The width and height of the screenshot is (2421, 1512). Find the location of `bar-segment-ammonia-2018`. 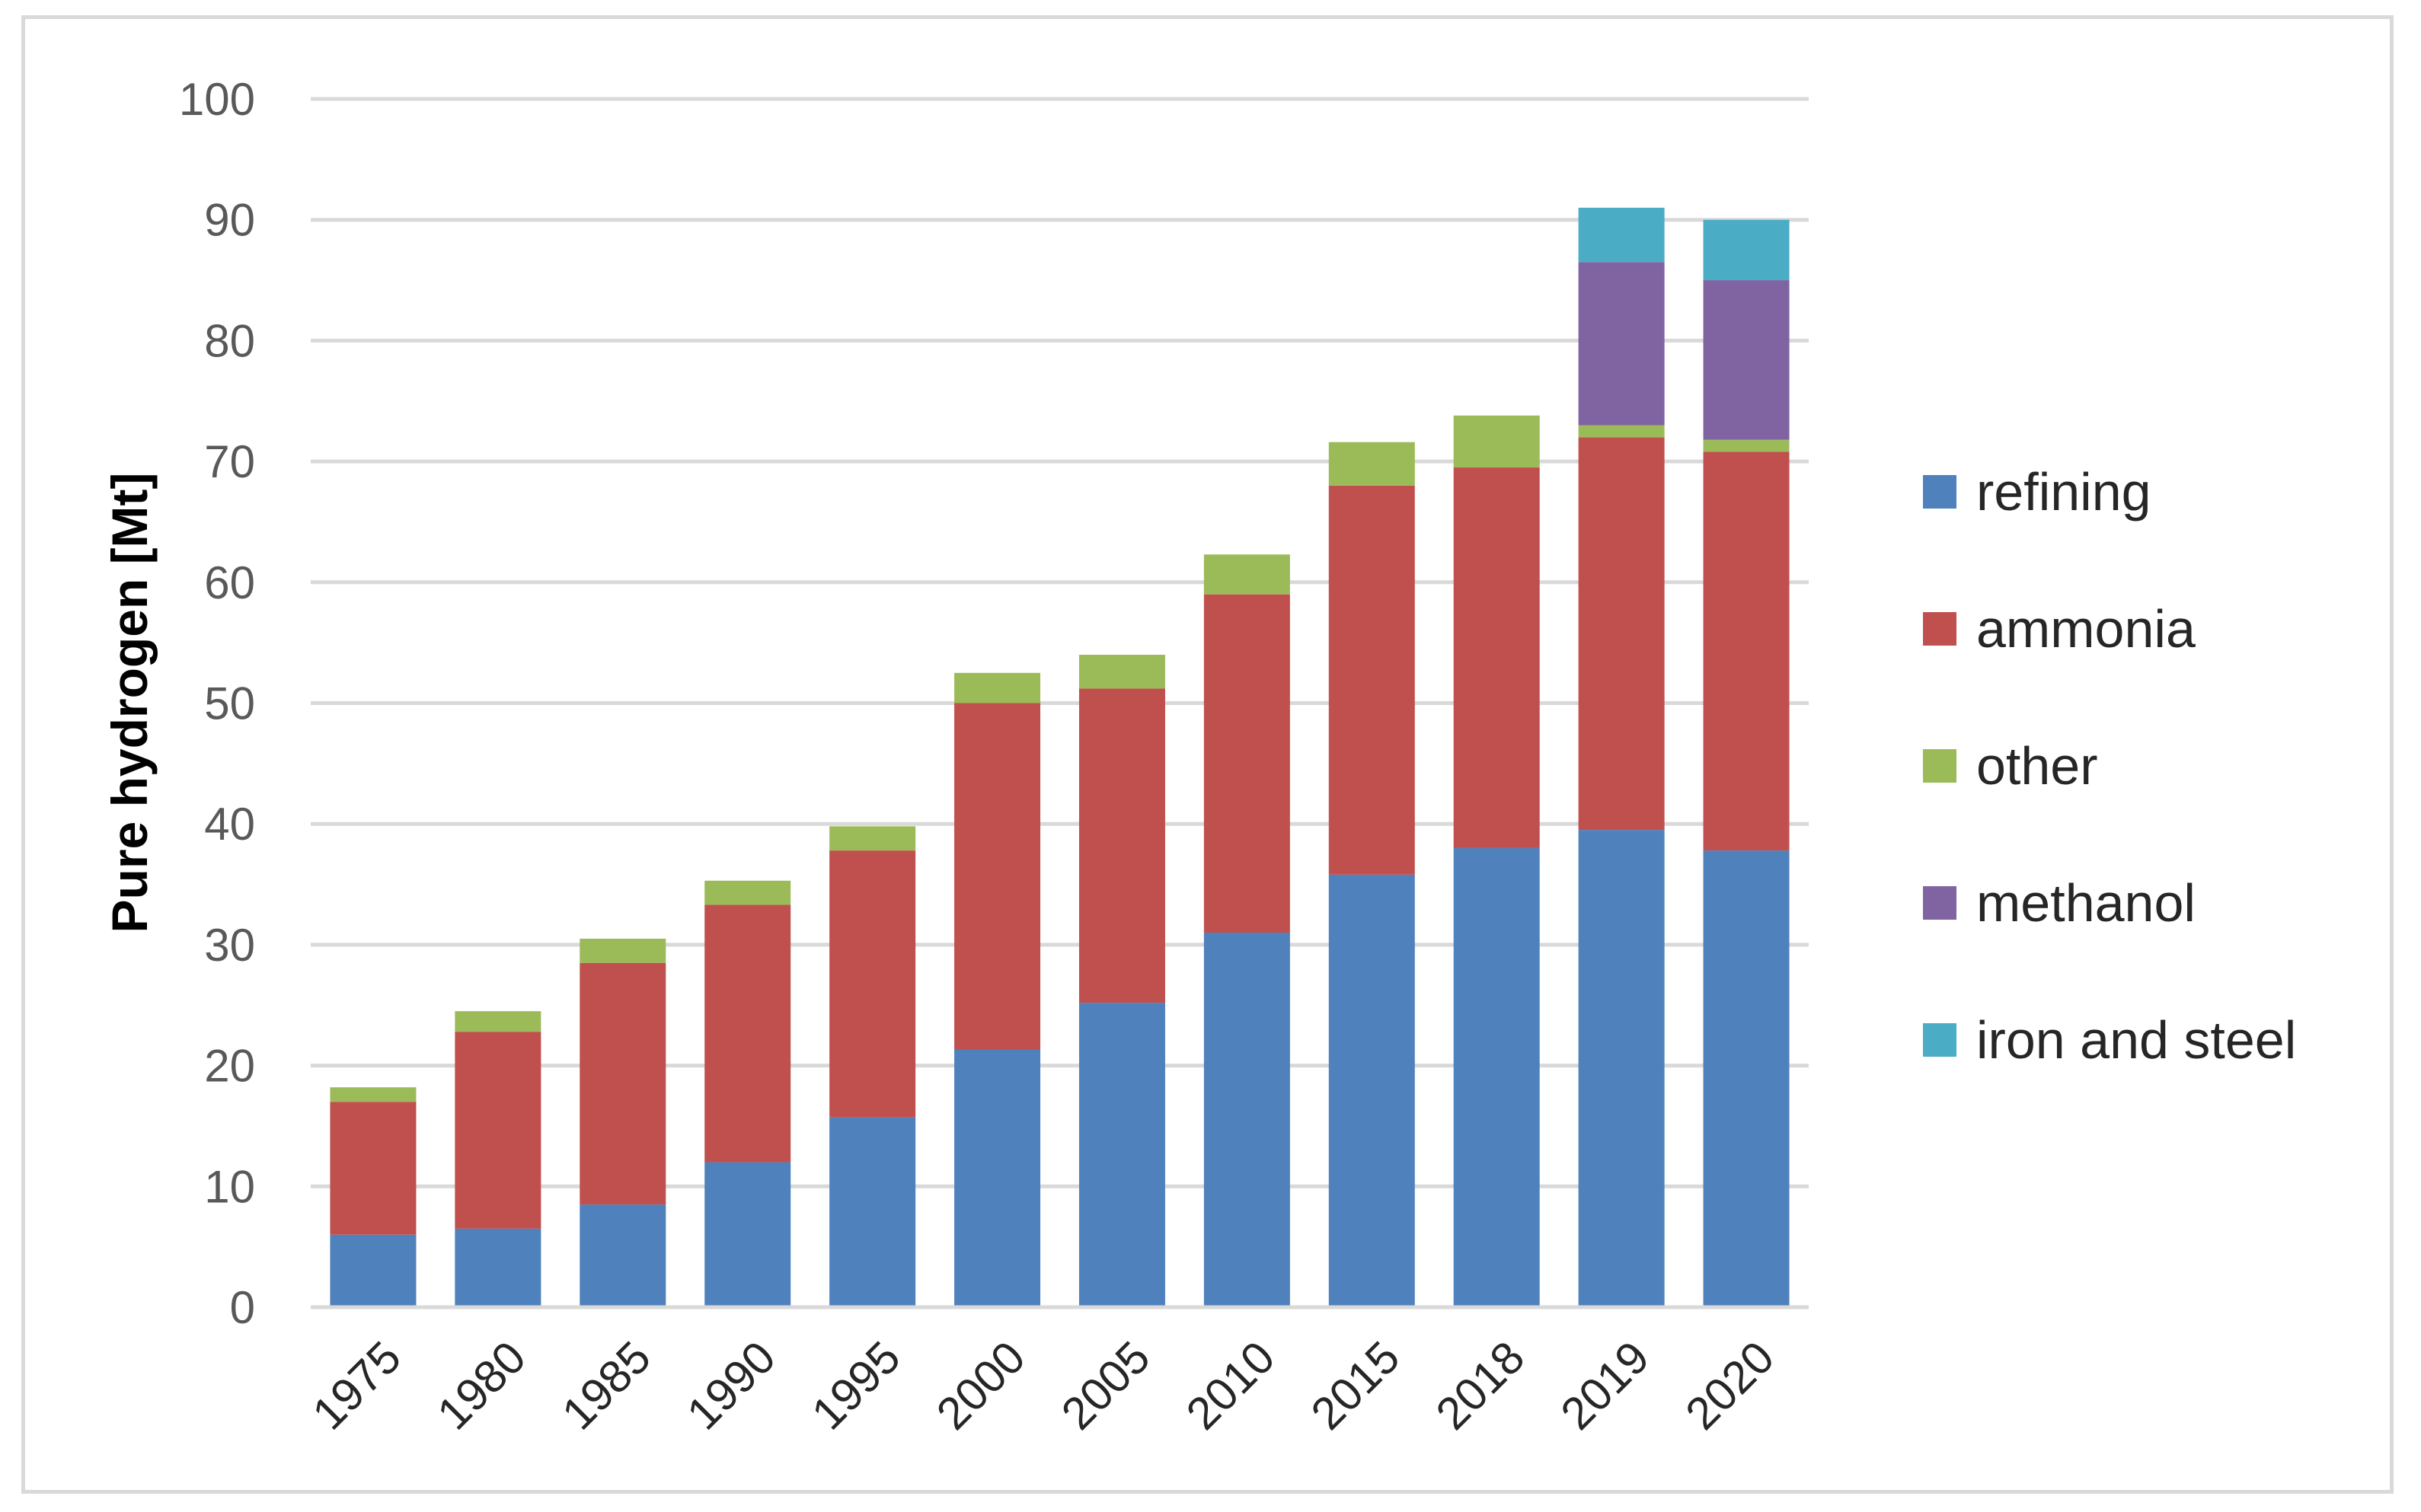

bar-segment-ammonia-2018 is located at coordinates (1497, 657).